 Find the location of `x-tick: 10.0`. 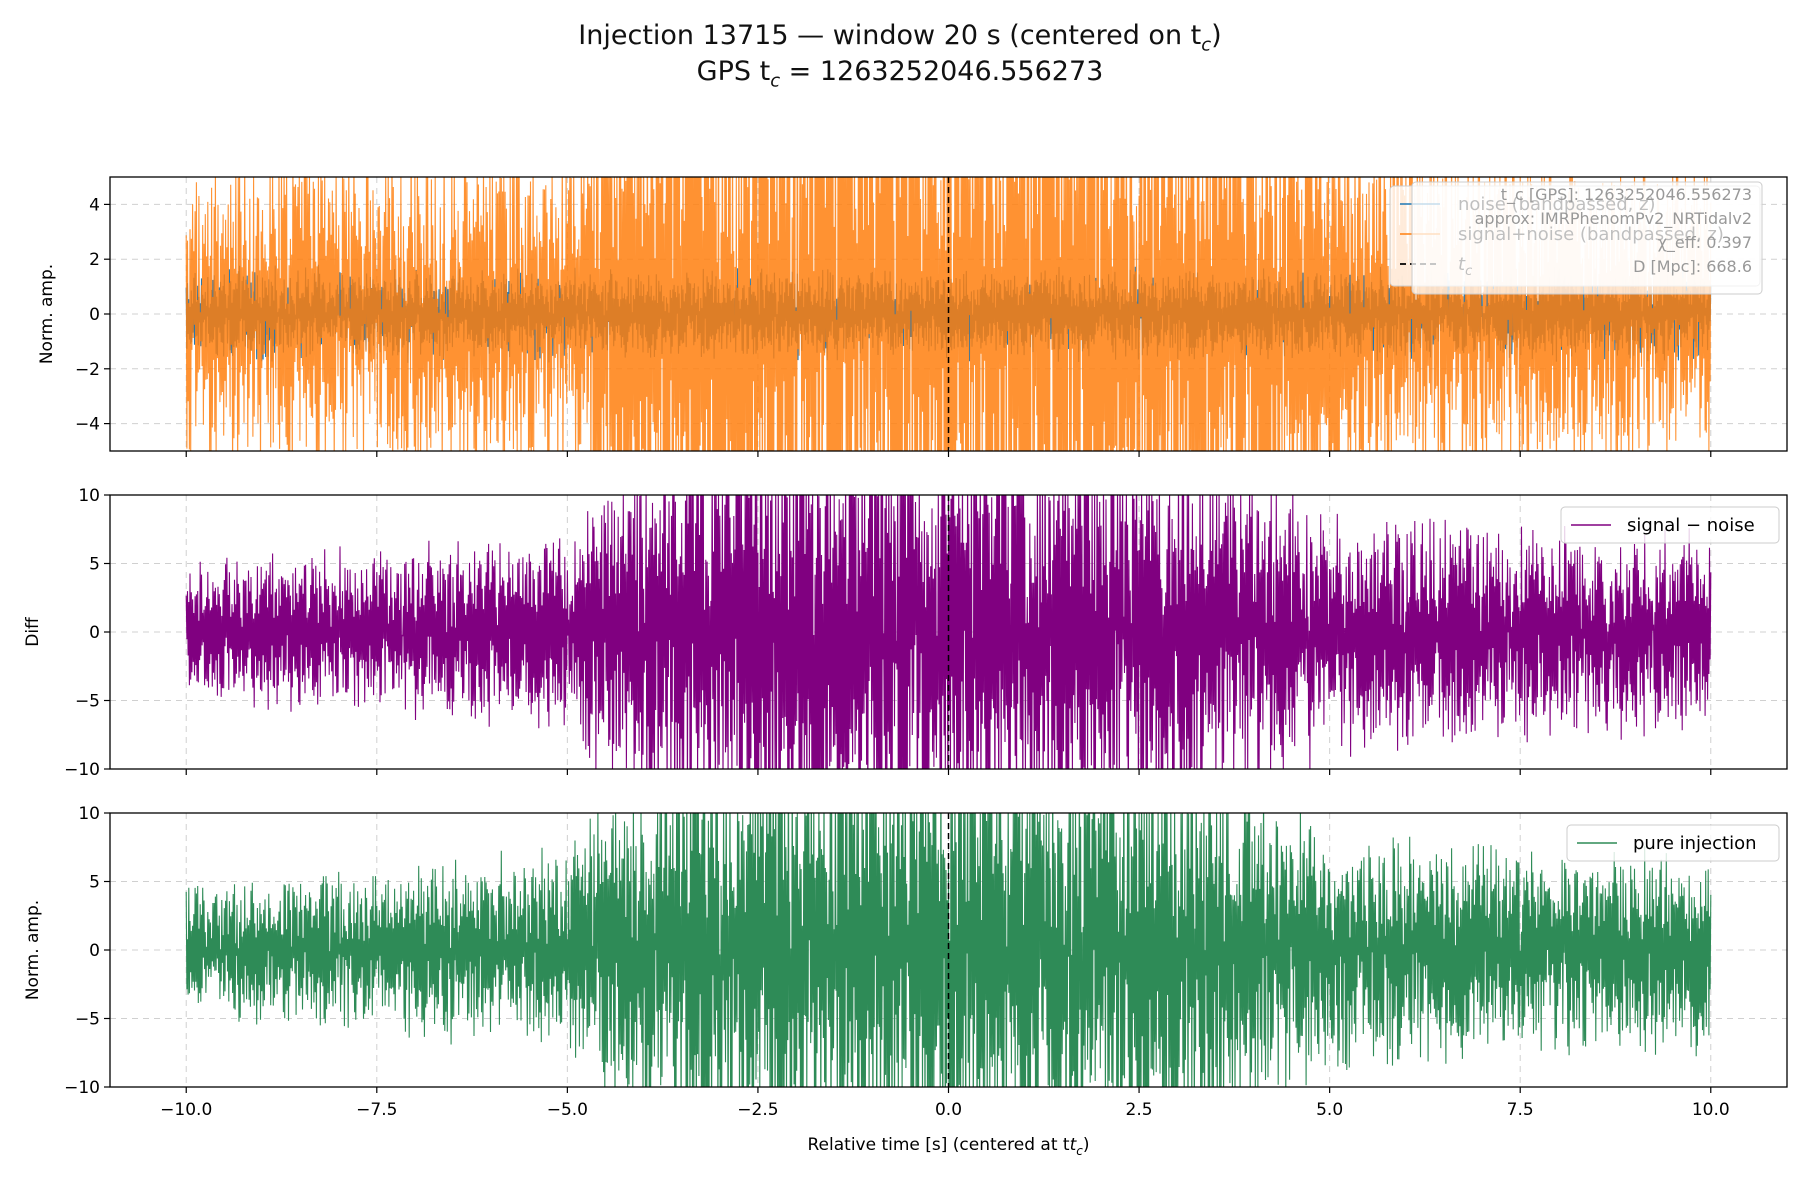

x-tick: 10.0 is located at coordinates (1711, 1103).